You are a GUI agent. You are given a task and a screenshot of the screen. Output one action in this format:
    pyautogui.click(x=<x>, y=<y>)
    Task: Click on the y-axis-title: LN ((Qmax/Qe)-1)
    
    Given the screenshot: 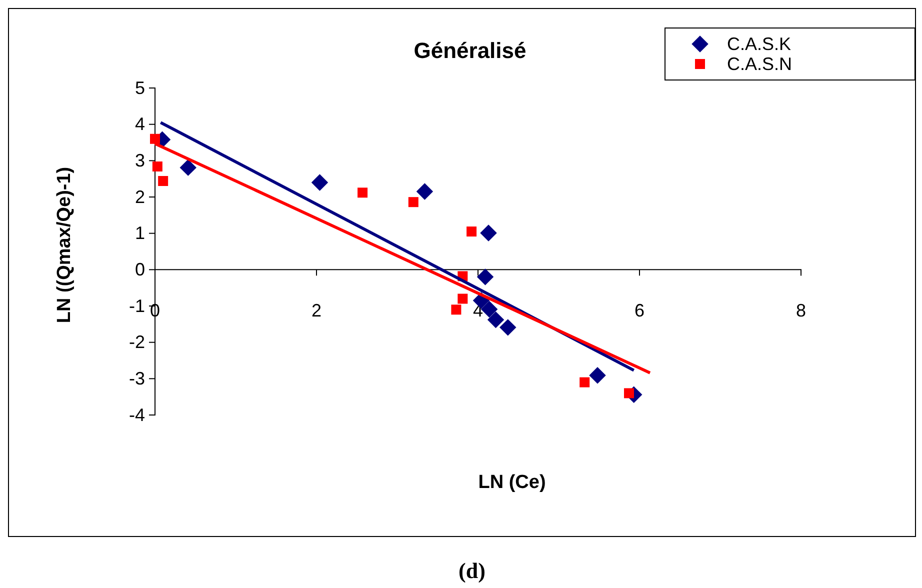 What is the action you would take?
    pyautogui.click(x=64, y=245)
    